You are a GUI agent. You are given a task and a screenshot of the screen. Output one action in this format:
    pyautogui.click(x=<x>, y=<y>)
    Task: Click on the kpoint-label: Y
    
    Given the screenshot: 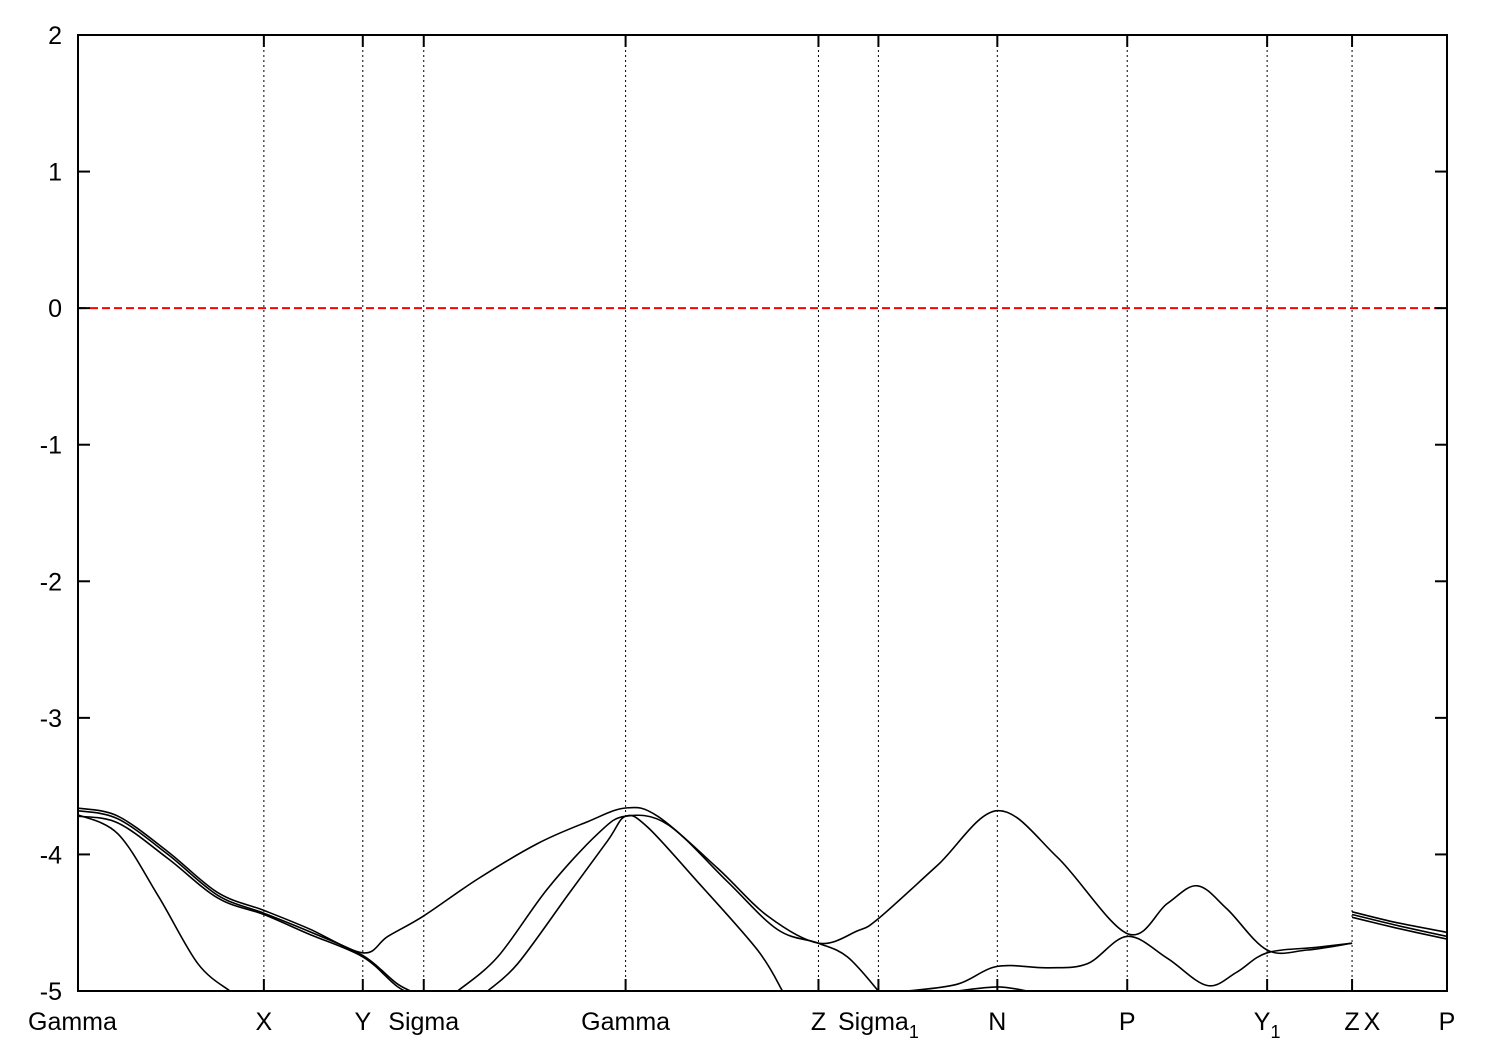 What is the action you would take?
    pyautogui.click(x=362, y=1022)
    